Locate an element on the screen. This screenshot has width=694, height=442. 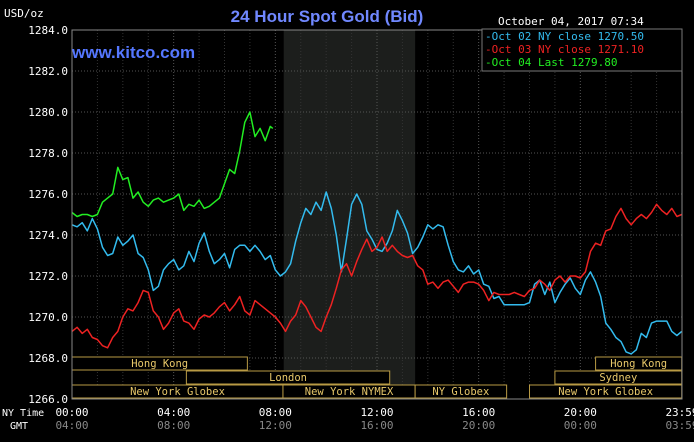
y-tick-label: 1282.0 is located at coordinates (48, 71).